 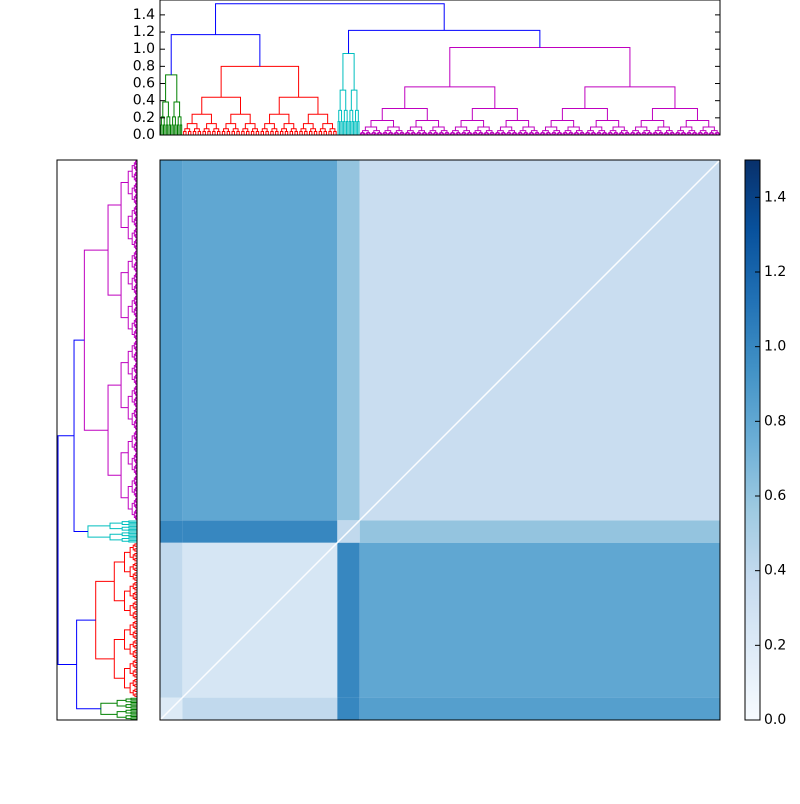 I want to click on y-tick-label: 1.4, so click(x=144, y=15).